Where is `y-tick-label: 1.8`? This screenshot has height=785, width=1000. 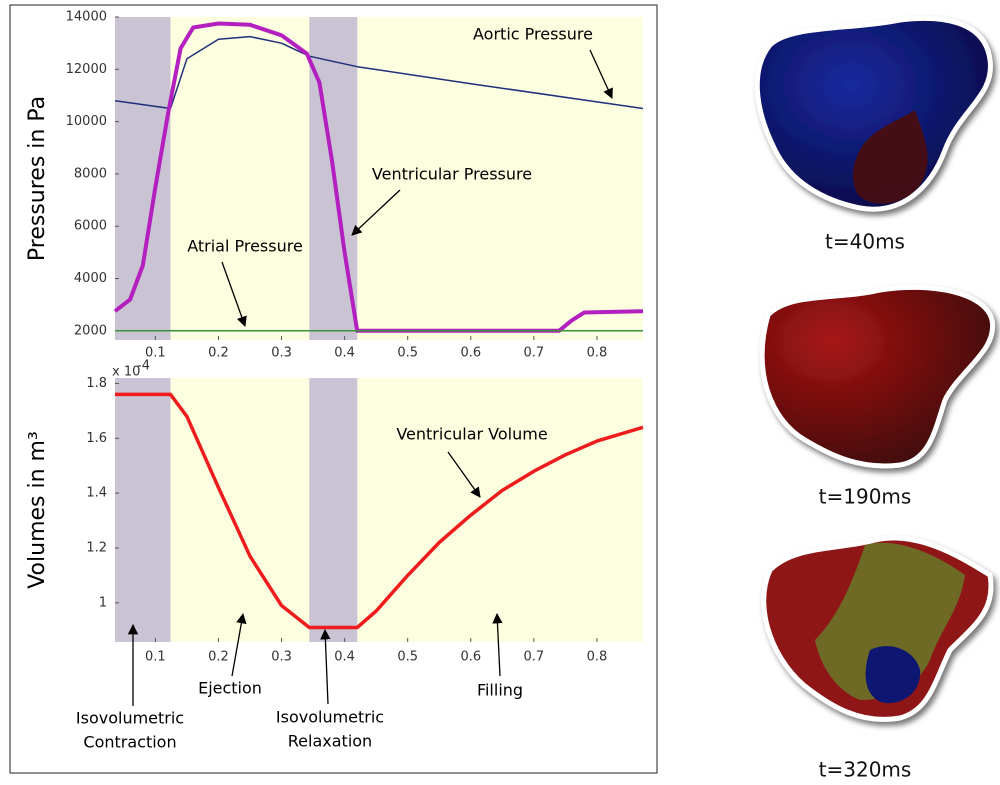 y-tick-label: 1.8 is located at coordinates (96, 383).